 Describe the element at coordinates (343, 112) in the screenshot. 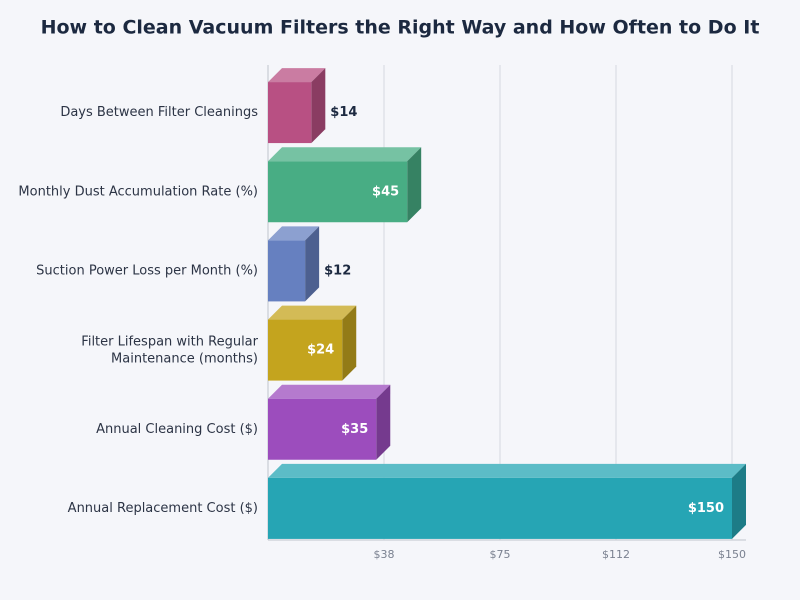

I see `value-label: $14` at that location.